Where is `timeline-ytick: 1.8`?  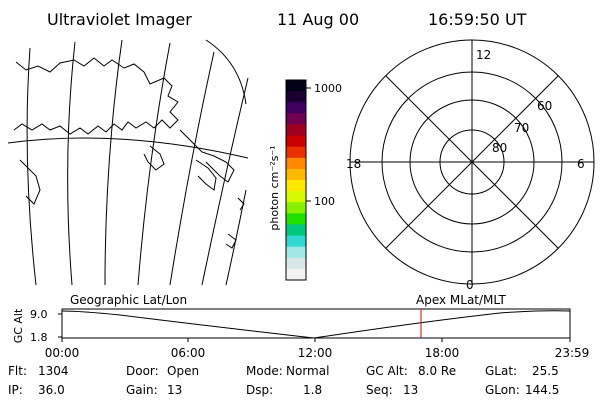
timeline-ytick: 1.8 is located at coordinates (39, 337).